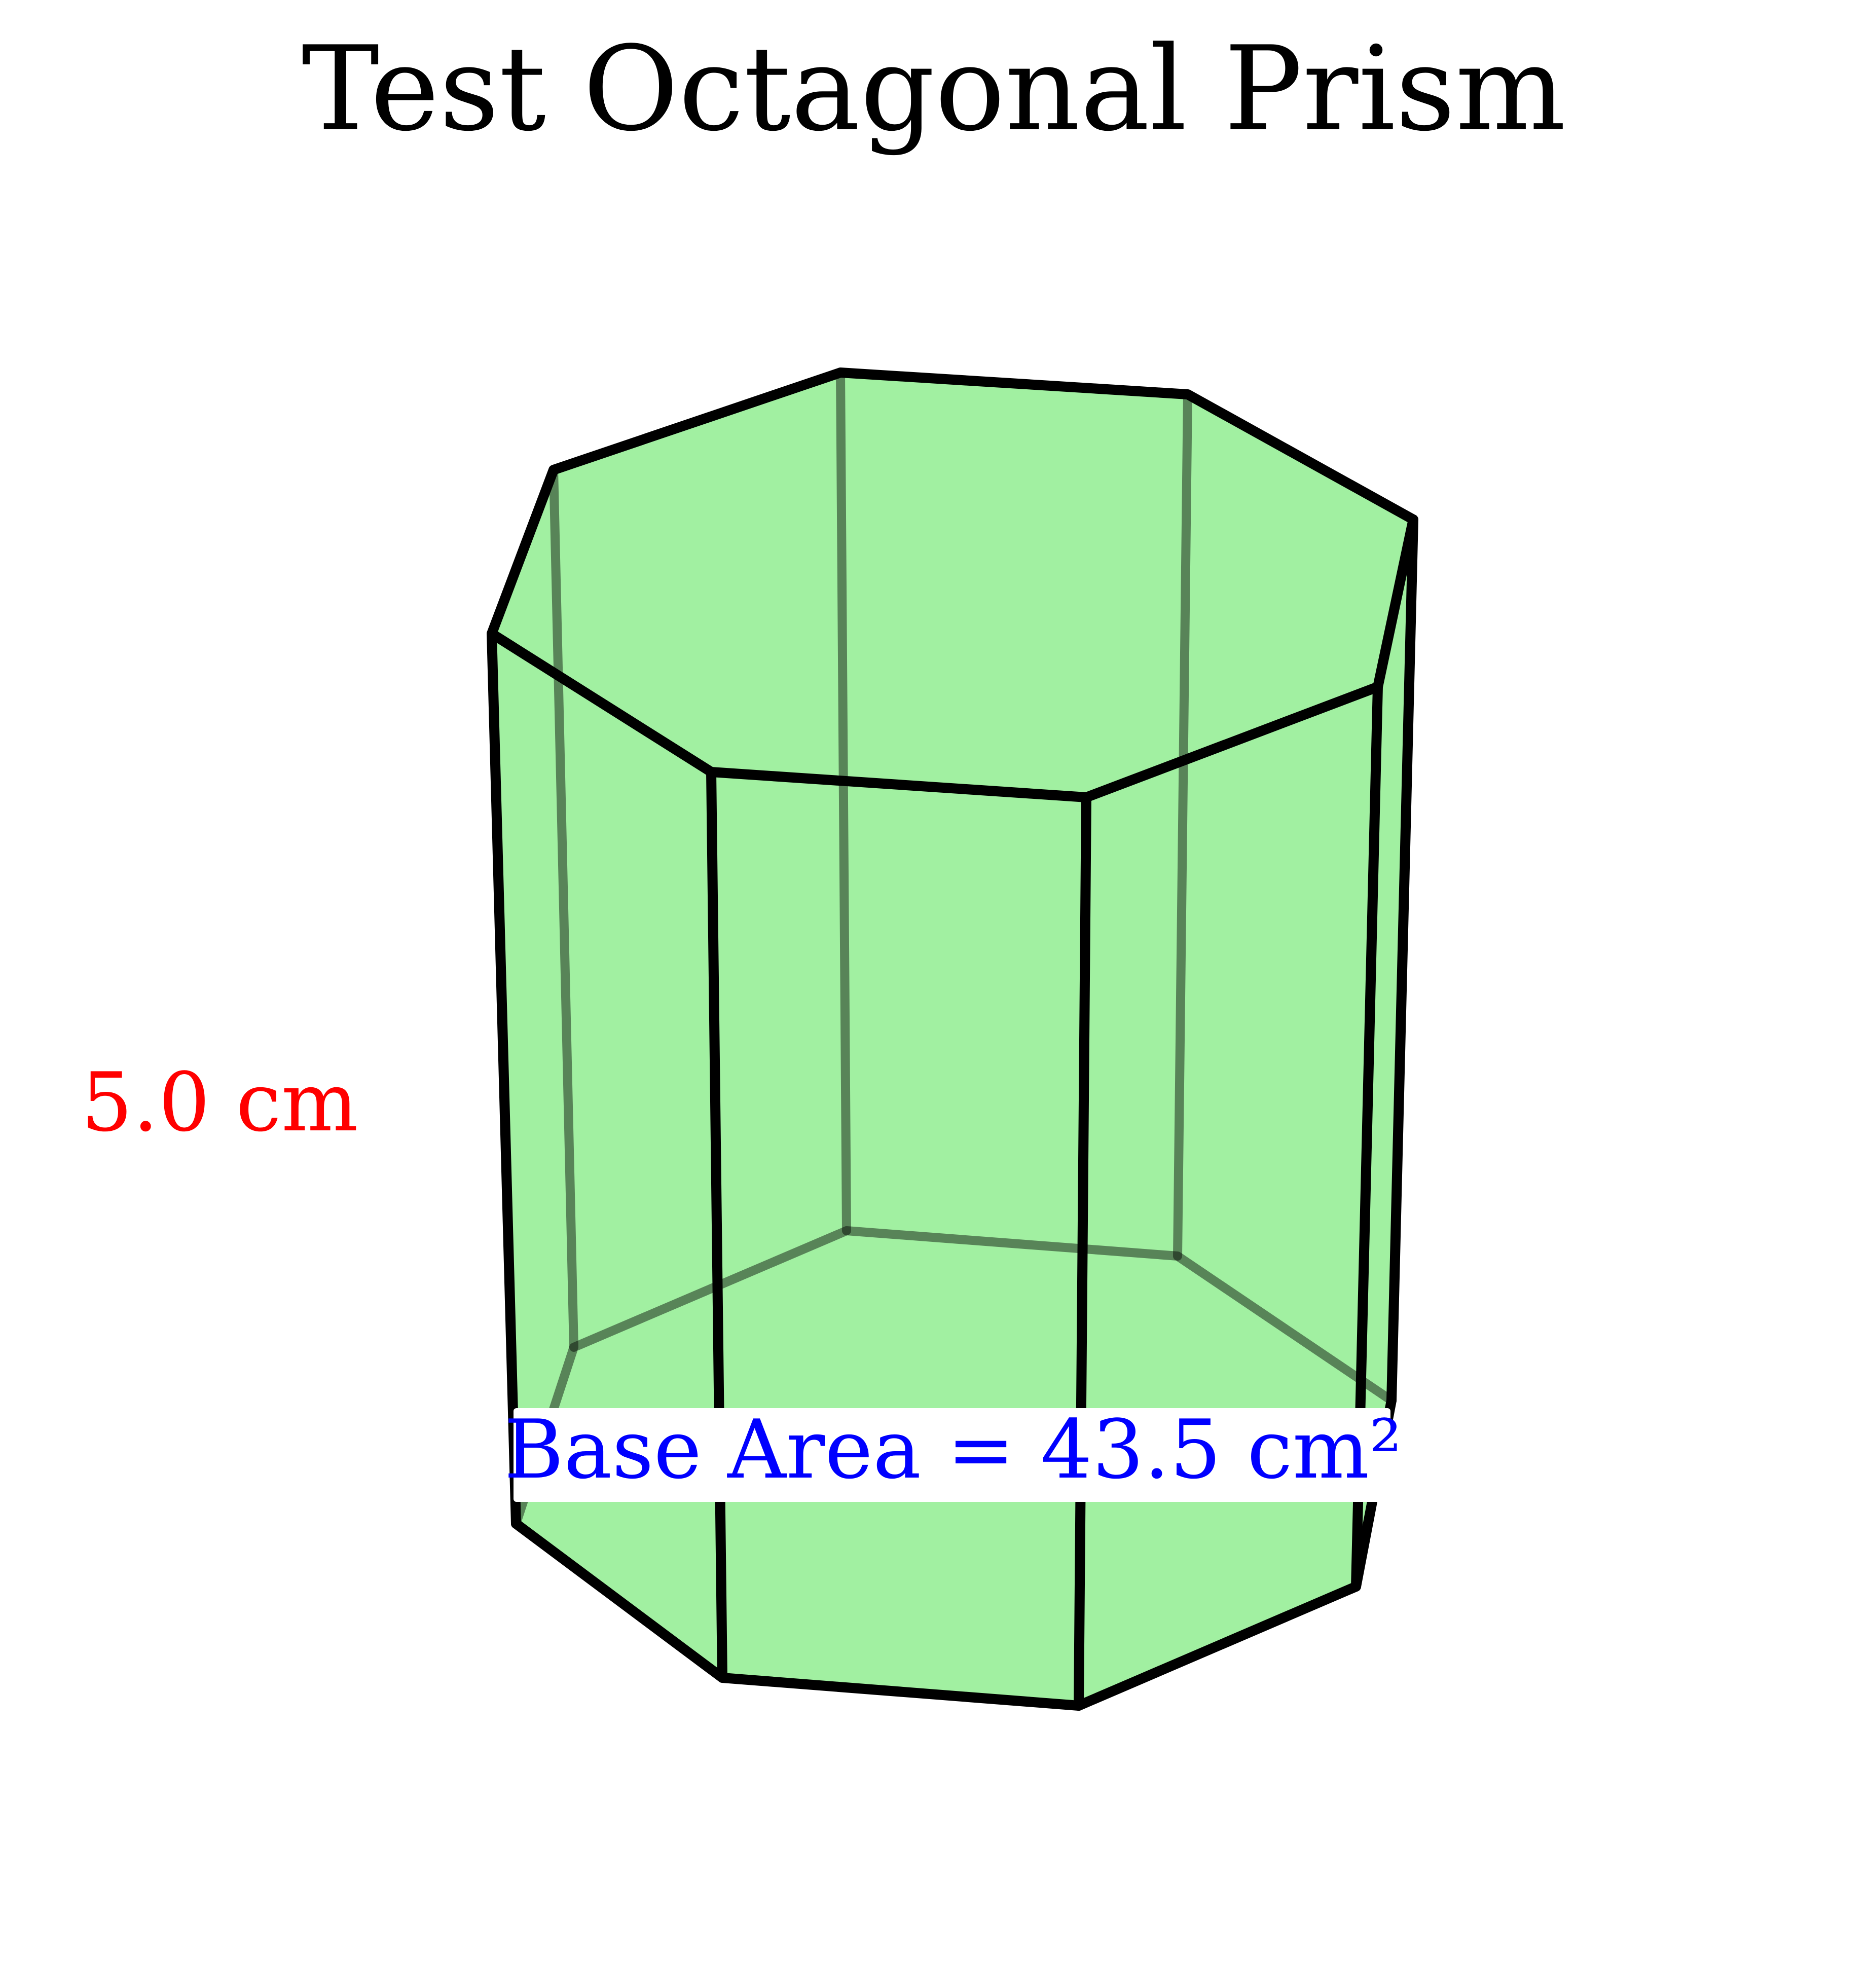 This screenshot has height=1988, width=1868. Describe the element at coordinates (1229, 1196) in the screenshot. I see `prism-side-face-right-front` at that location.